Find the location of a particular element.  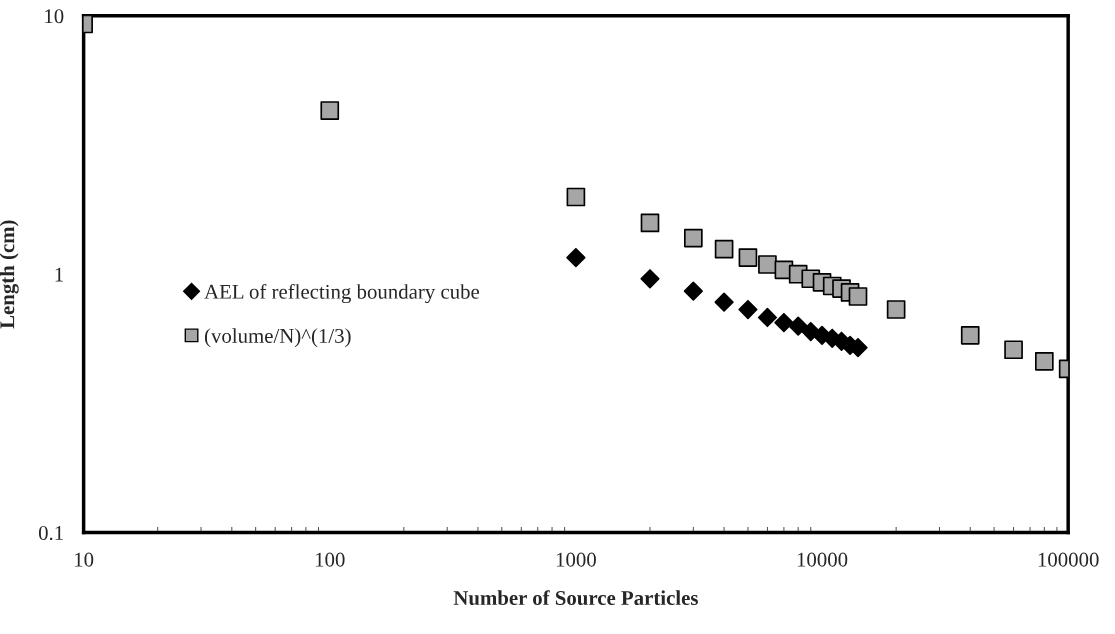

x-tick-label: 1000 is located at coordinates (576, 559).